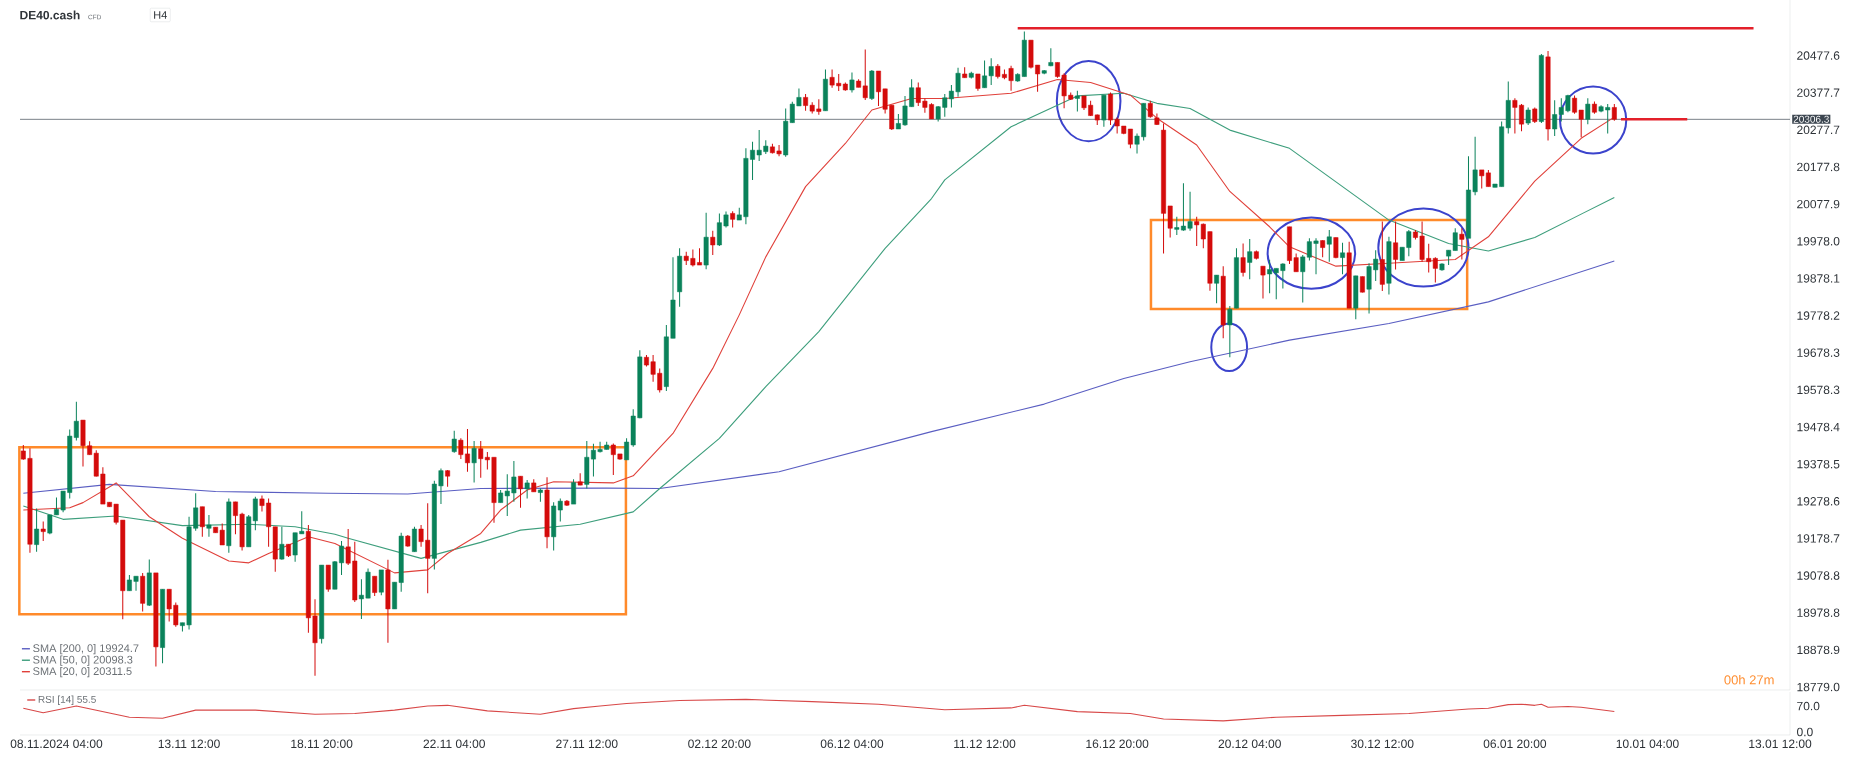 The width and height of the screenshot is (1866, 759). I want to click on legend-label: SMA [20, 0] 20311.5, so click(82, 672).